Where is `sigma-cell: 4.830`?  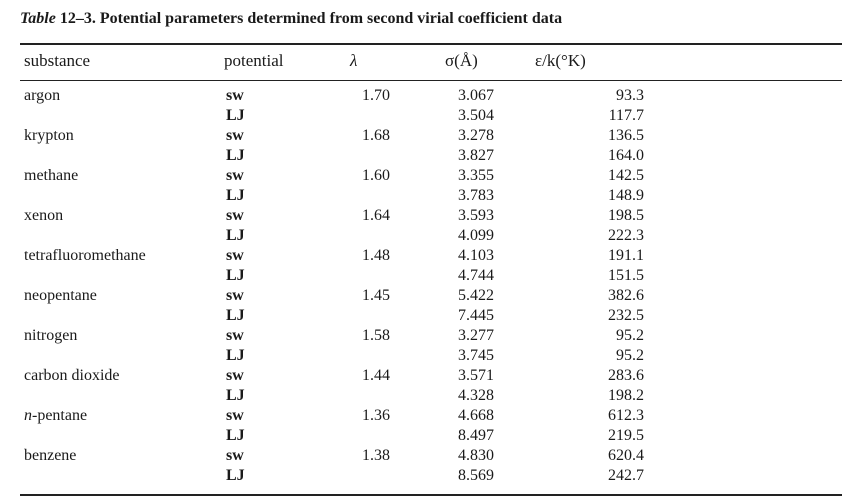
sigma-cell: 4.830 is located at coordinates (476, 455).